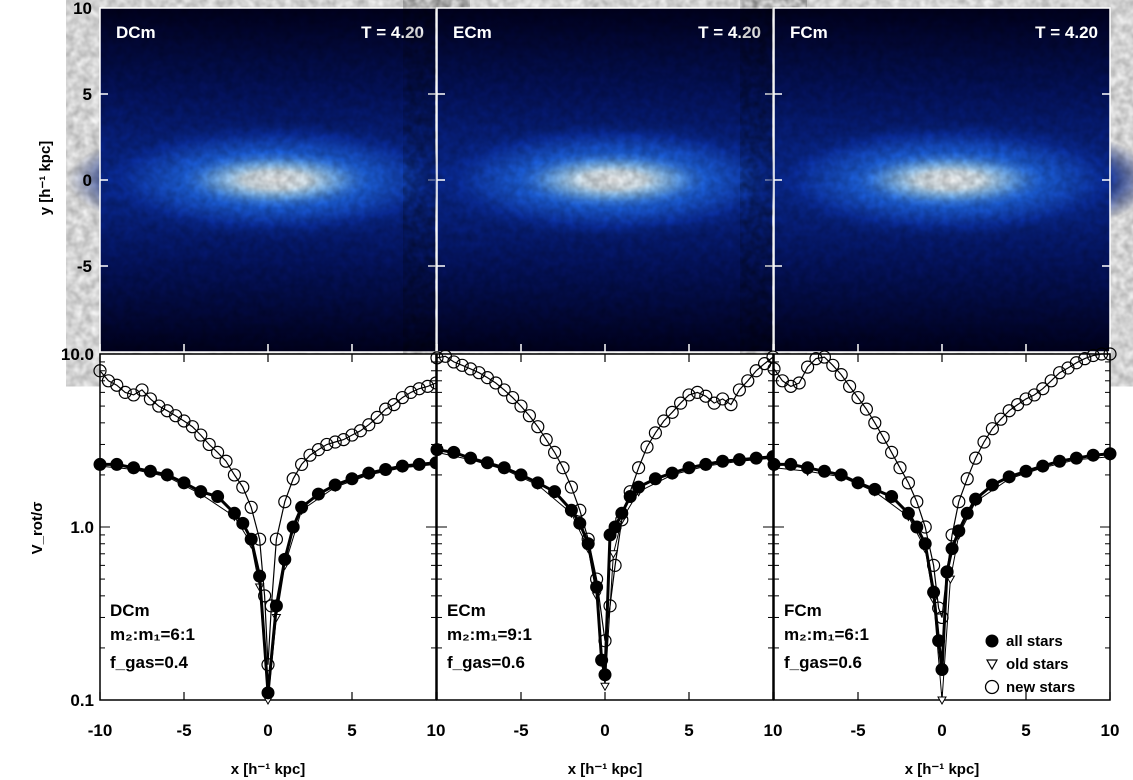  Describe the element at coordinates (37, 528) in the screenshot. I see `bottom-y-axis-label: V_rot/σ` at that location.